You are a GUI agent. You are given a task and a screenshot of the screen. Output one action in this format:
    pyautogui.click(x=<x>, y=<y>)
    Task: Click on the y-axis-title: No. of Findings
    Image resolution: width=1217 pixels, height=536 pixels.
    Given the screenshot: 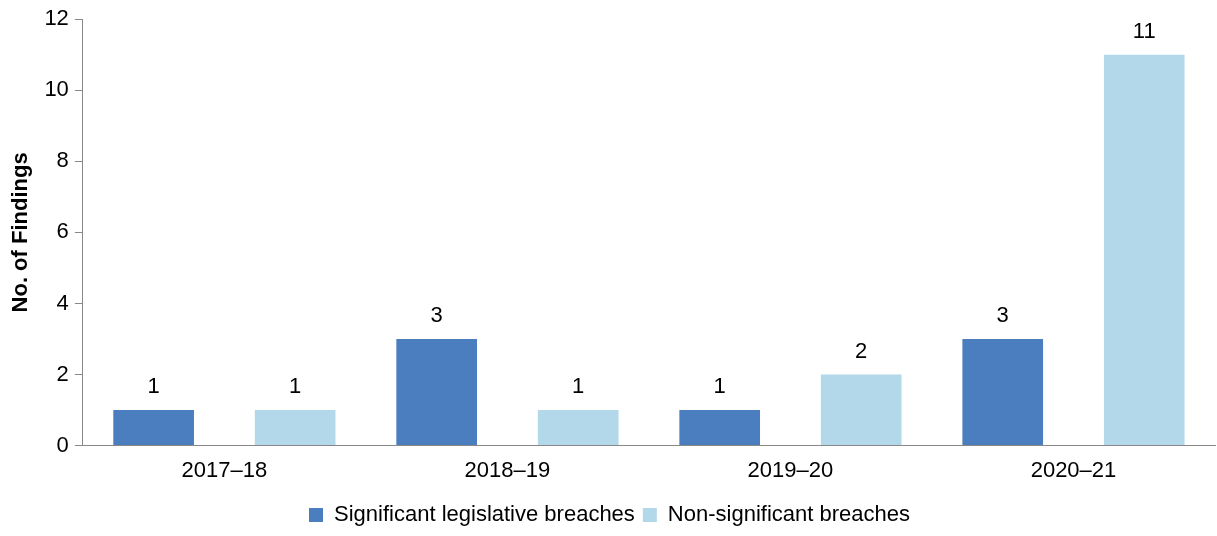 What is the action you would take?
    pyautogui.click(x=20, y=232)
    